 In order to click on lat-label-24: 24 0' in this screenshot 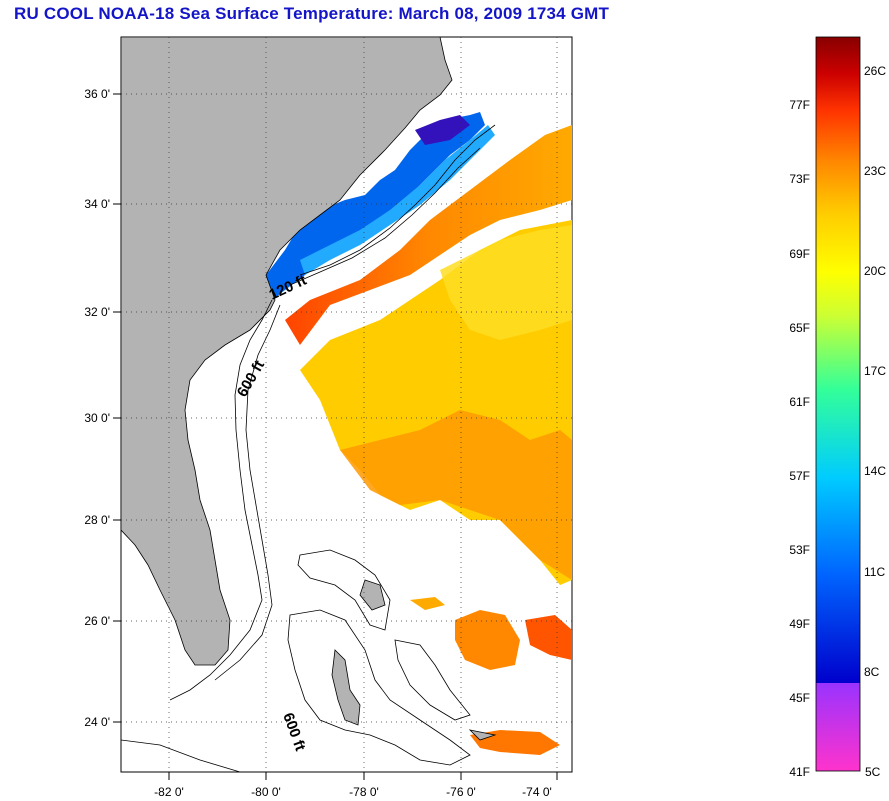, I will do `click(97, 722)`.